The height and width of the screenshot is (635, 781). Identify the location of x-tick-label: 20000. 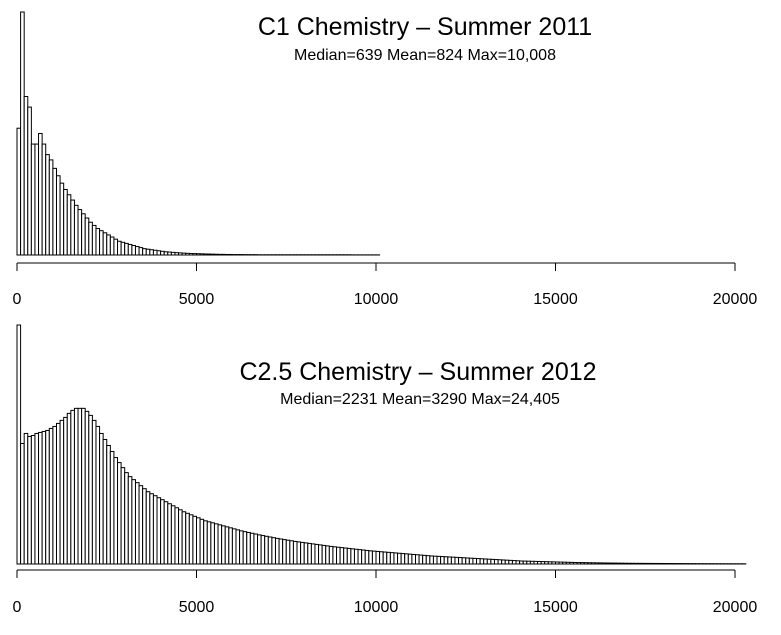
(735, 607).